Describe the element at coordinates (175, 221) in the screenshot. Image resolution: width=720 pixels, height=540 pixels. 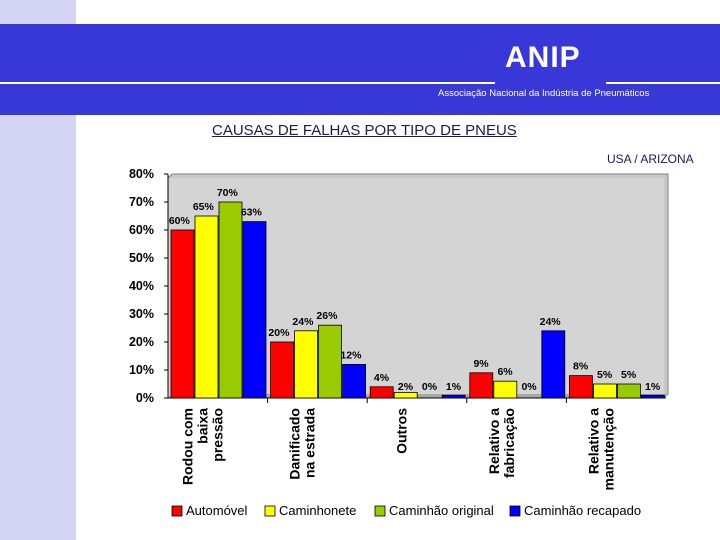
I see `data-label: 60` at that location.